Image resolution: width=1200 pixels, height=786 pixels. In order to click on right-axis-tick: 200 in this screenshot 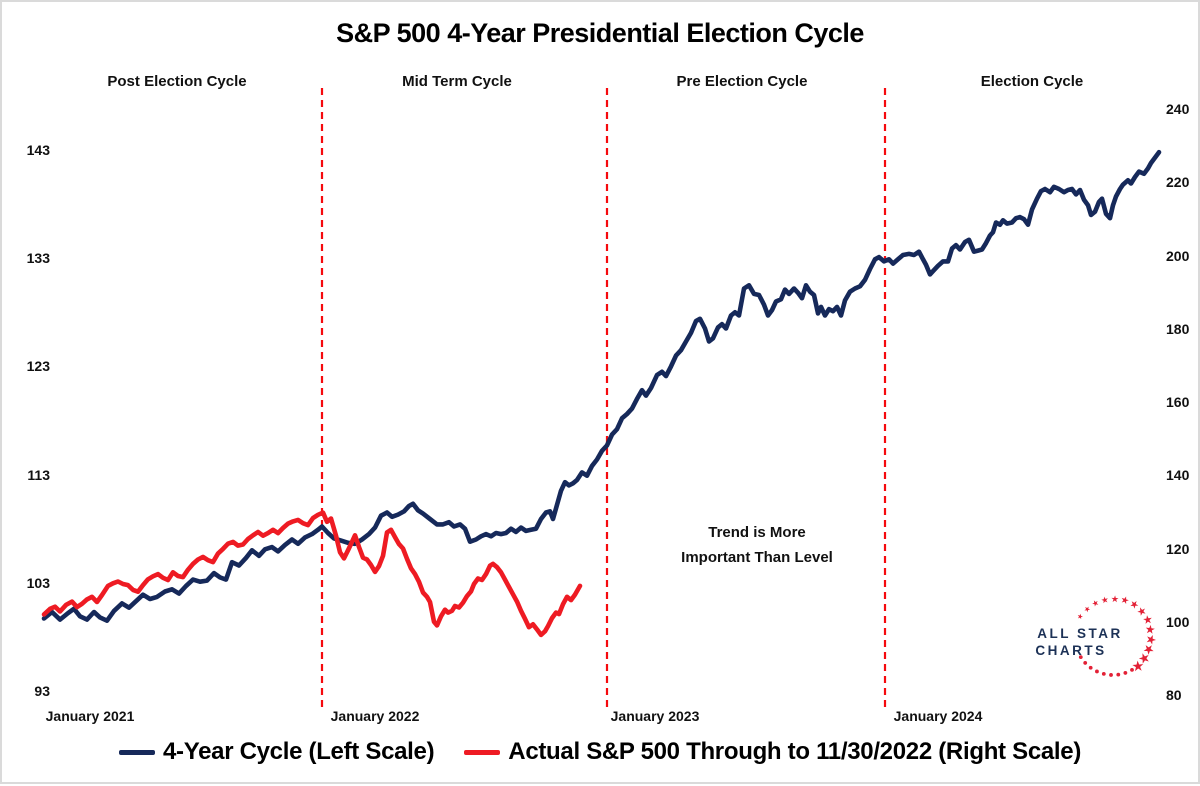, I will do `click(1178, 255)`.